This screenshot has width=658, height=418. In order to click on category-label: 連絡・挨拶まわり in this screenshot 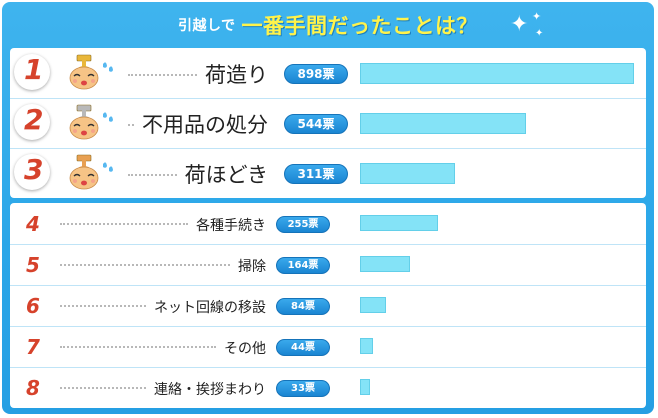, I will do `click(210, 390)`.